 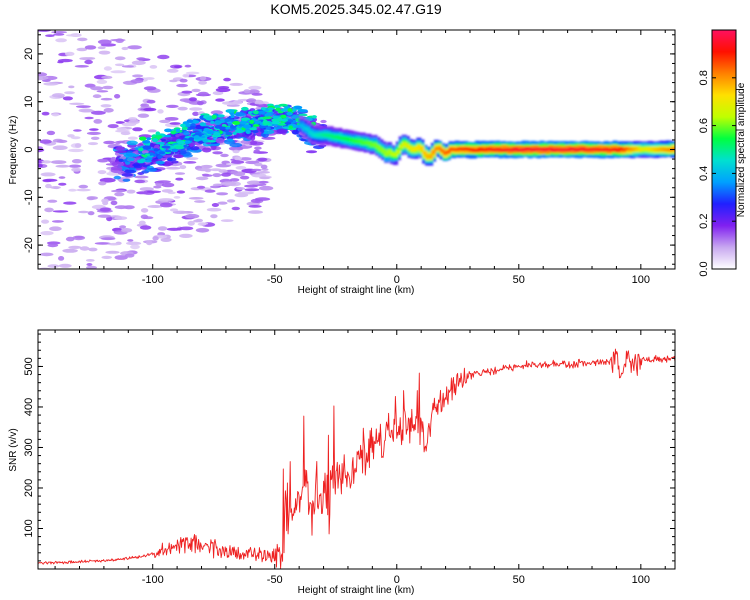 I want to click on colorbar-ticks: 0.0 0.2 0.4 0.6 0.8, so click(x=717, y=173).